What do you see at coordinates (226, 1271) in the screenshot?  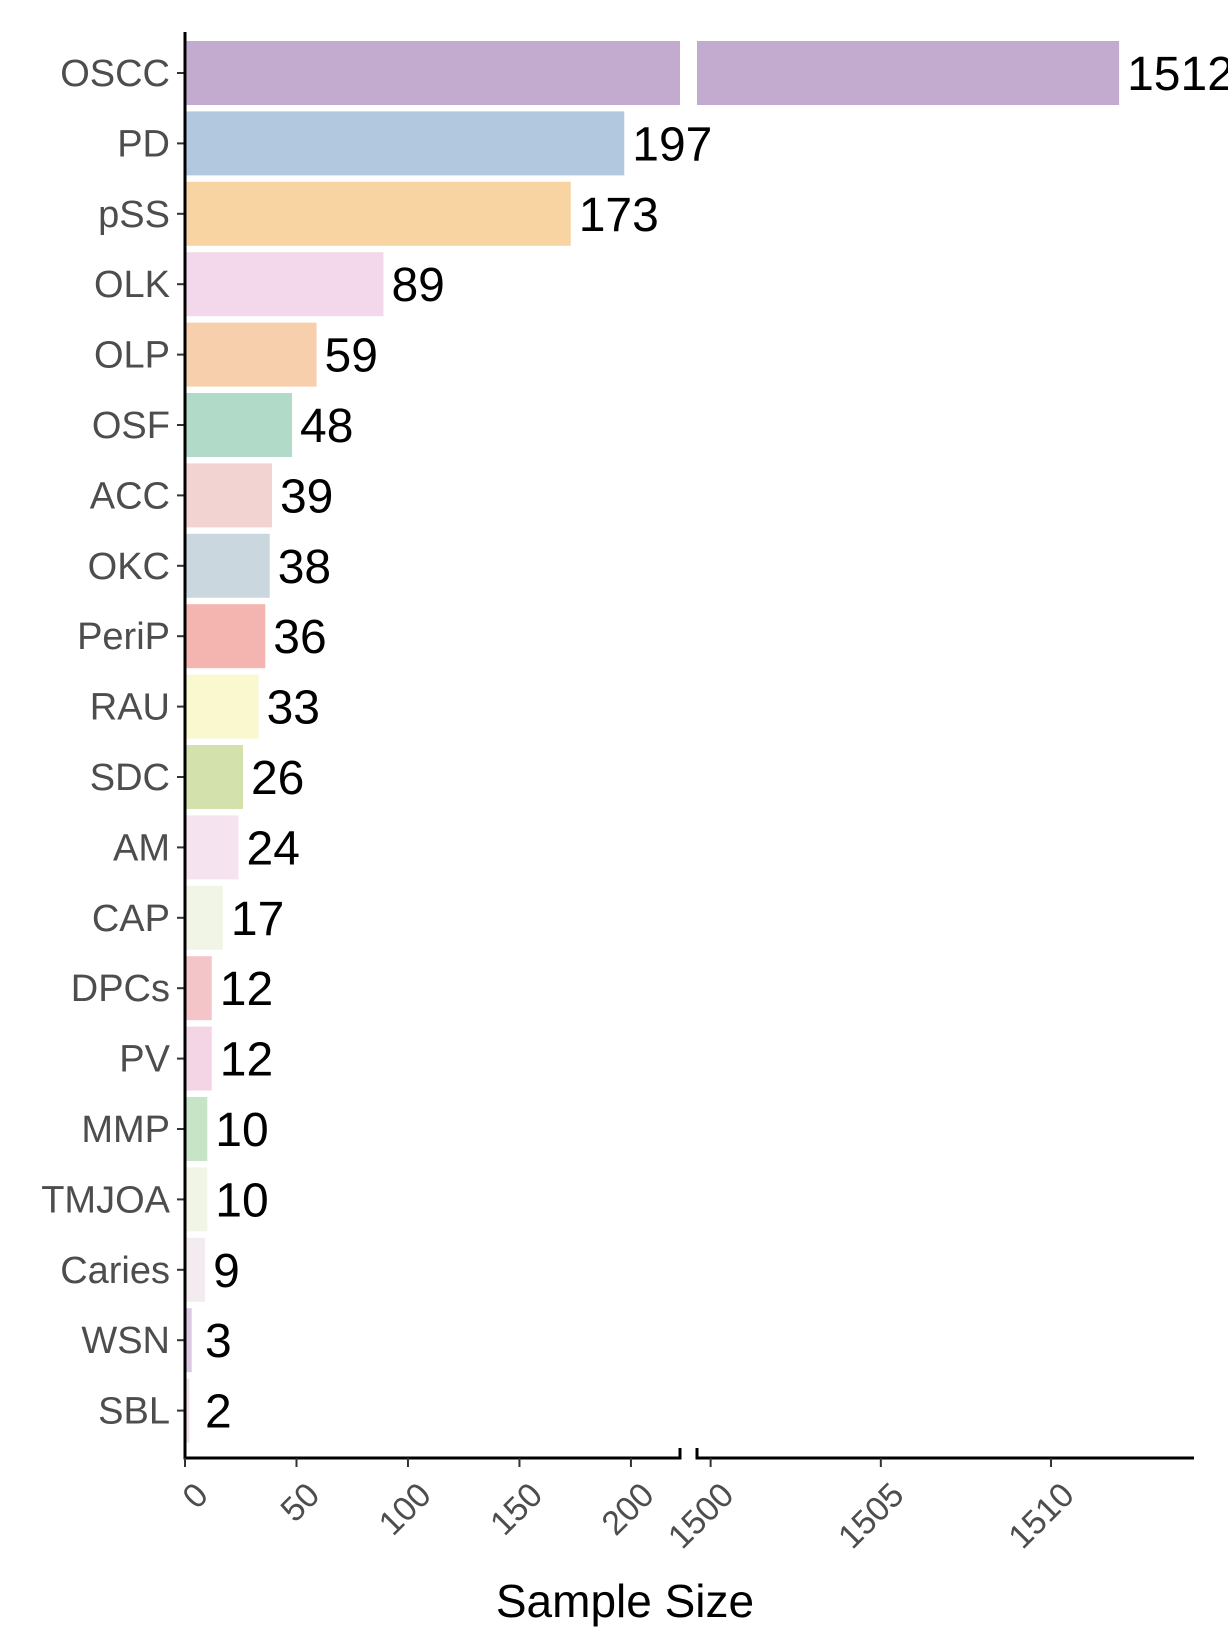 I see `value-label-caries: 9` at bounding box center [226, 1271].